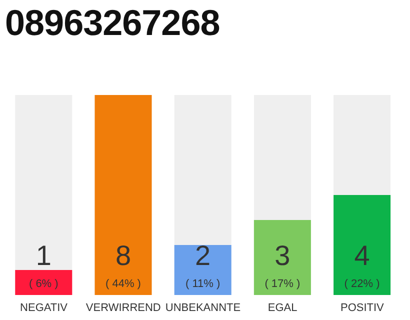  What do you see at coordinates (123, 255) in the screenshot?
I see `data-label: 8` at bounding box center [123, 255].